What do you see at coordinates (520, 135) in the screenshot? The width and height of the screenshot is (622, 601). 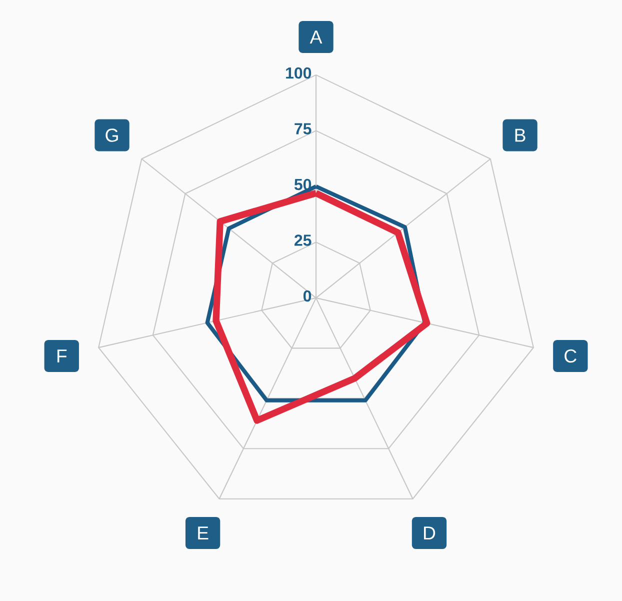 I see `spoke-label: B` at bounding box center [520, 135].